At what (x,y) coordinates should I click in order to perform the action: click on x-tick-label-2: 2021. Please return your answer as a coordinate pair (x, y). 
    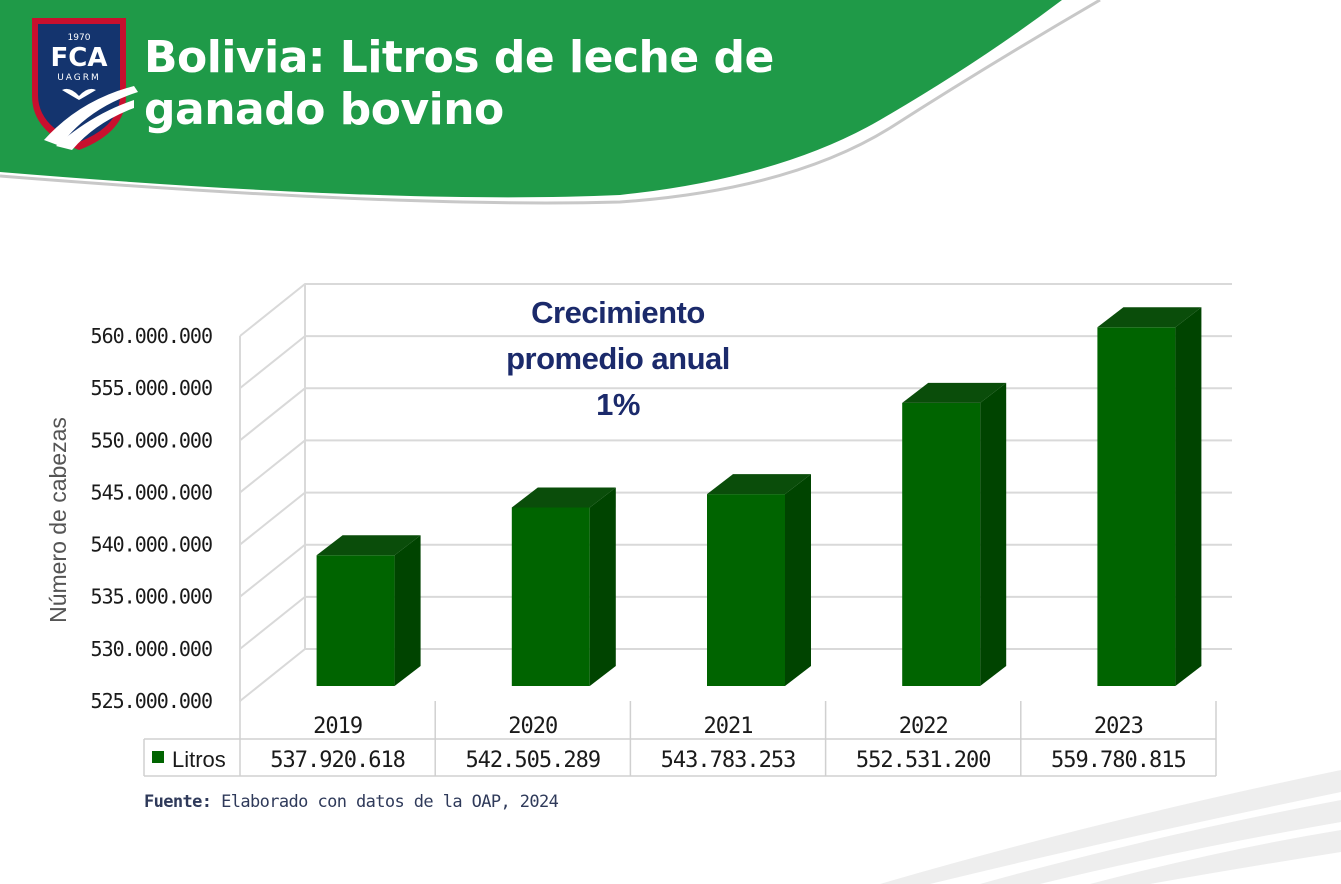
    Looking at the image, I should click on (728, 726).